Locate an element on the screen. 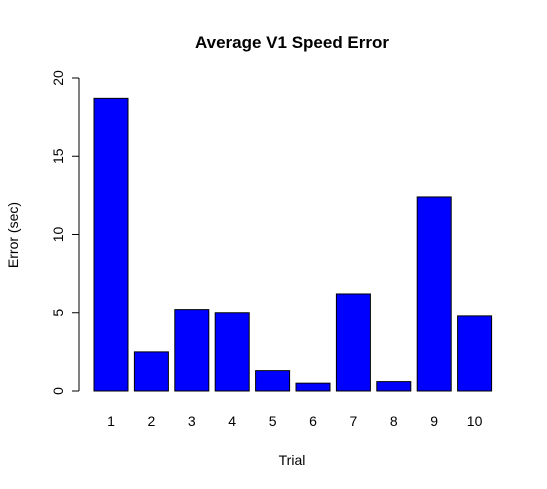 This screenshot has height=489, width=547. y-tick-label: 0 is located at coordinates (58, 391).